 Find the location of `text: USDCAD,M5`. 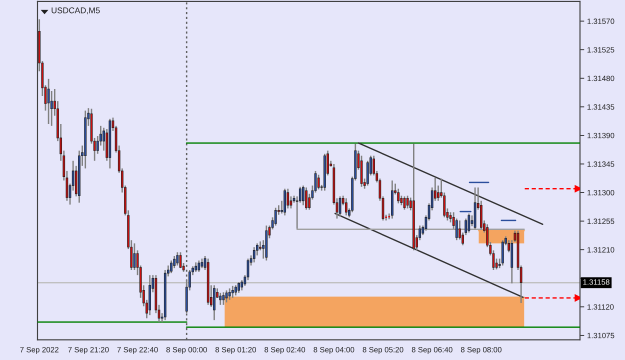

text: USDCAD,M5 is located at coordinates (76, 10).